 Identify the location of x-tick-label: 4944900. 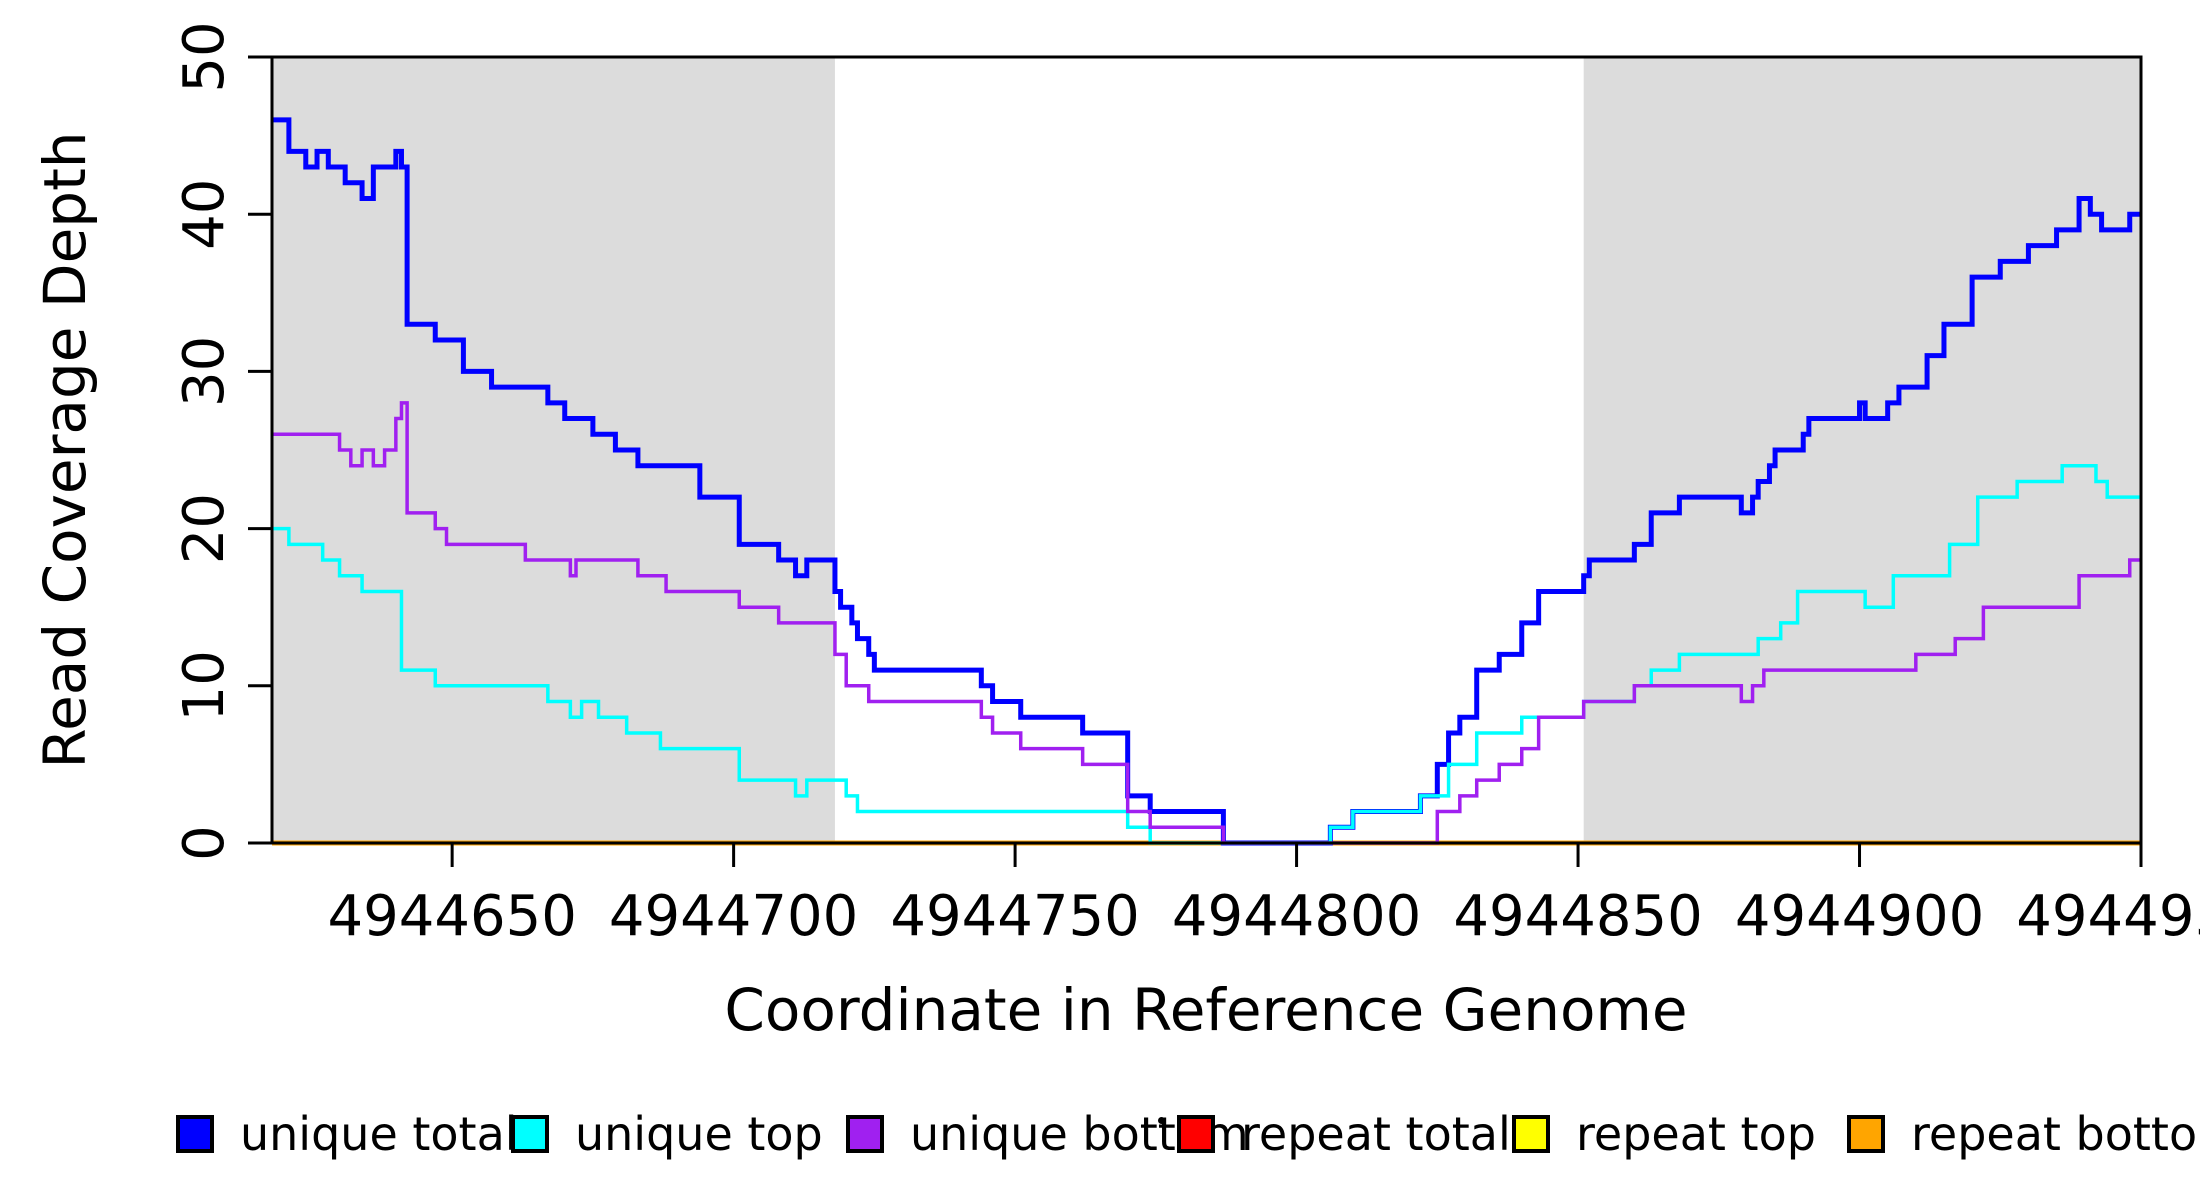
(1859, 916).